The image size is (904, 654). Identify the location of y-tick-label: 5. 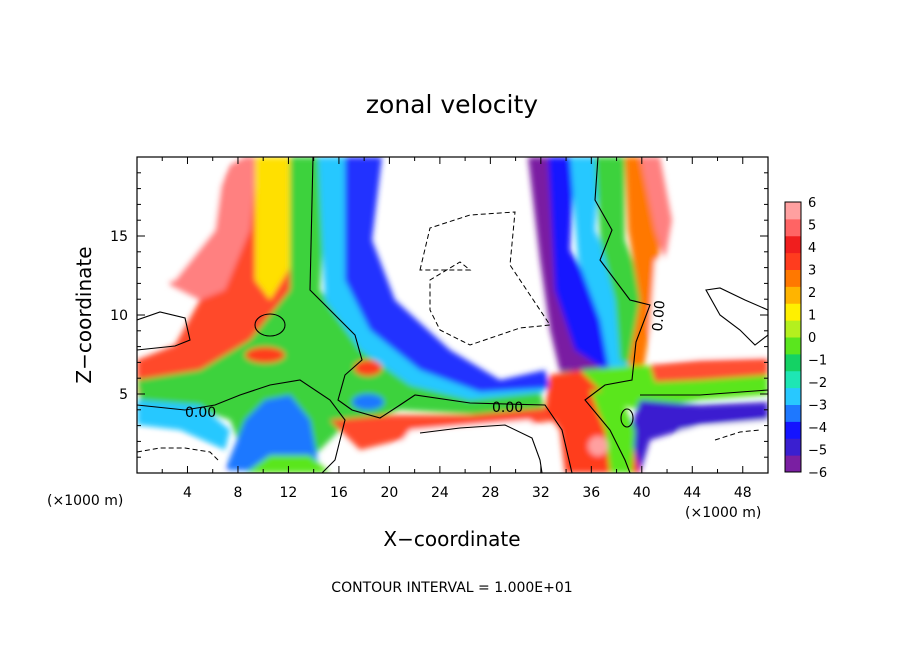
(123, 395).